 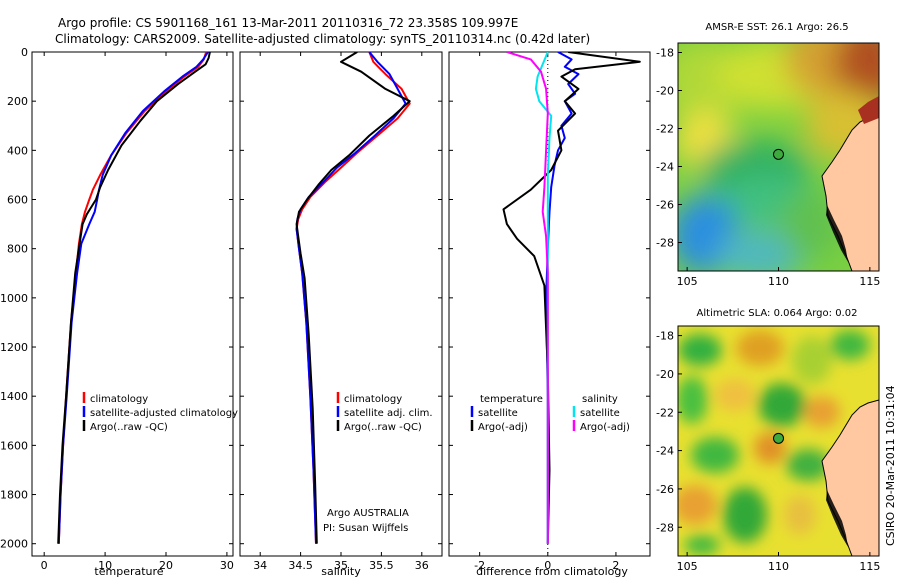 I want to click on temperature-xlabel: temperature, so click(x=128, y=571).